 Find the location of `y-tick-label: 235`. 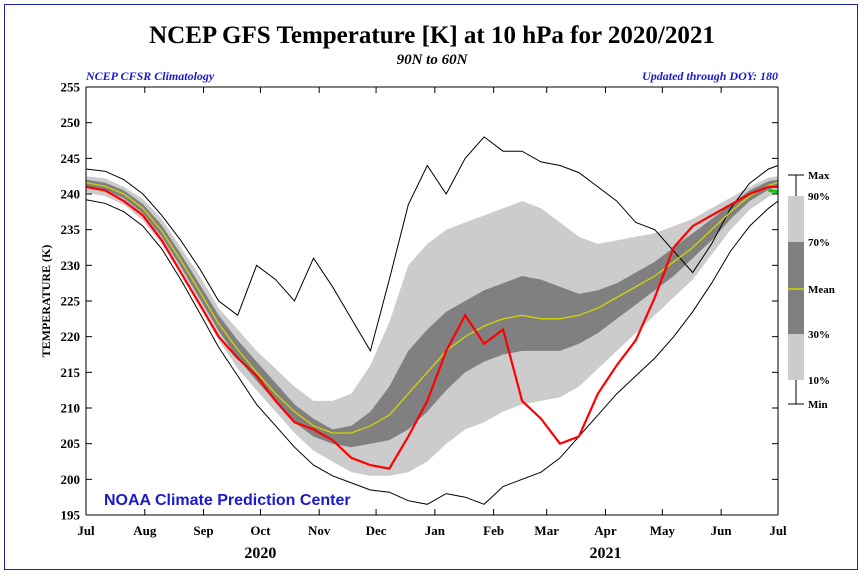

y-tick-label: 235 is located at coordinates (71, 229).